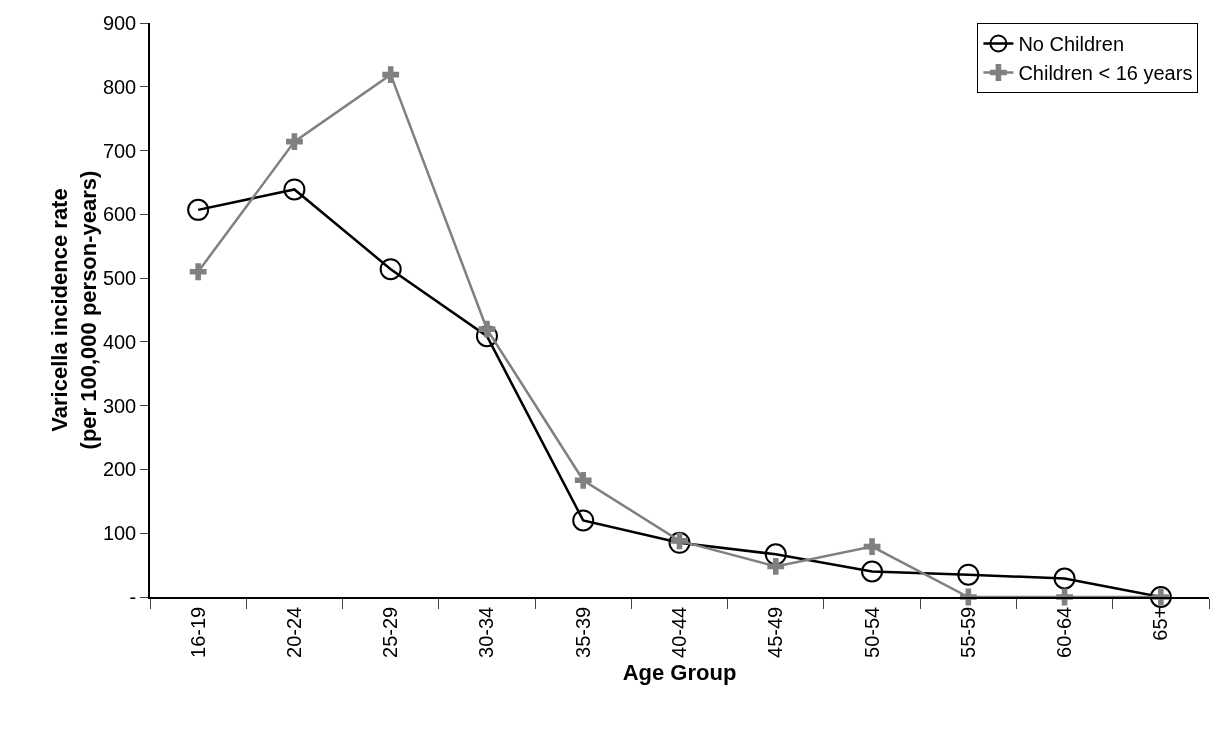 The height and width of the screenshot is (747, 1229). I want to click on y-tick-label: 400, so click(119, 341).